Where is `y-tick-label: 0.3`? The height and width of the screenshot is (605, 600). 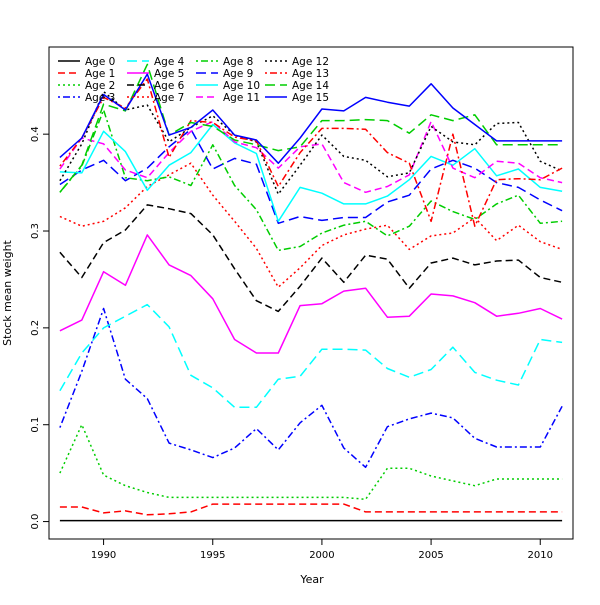 y-tick-label: 0.3 is located at coordinates (35, 231).